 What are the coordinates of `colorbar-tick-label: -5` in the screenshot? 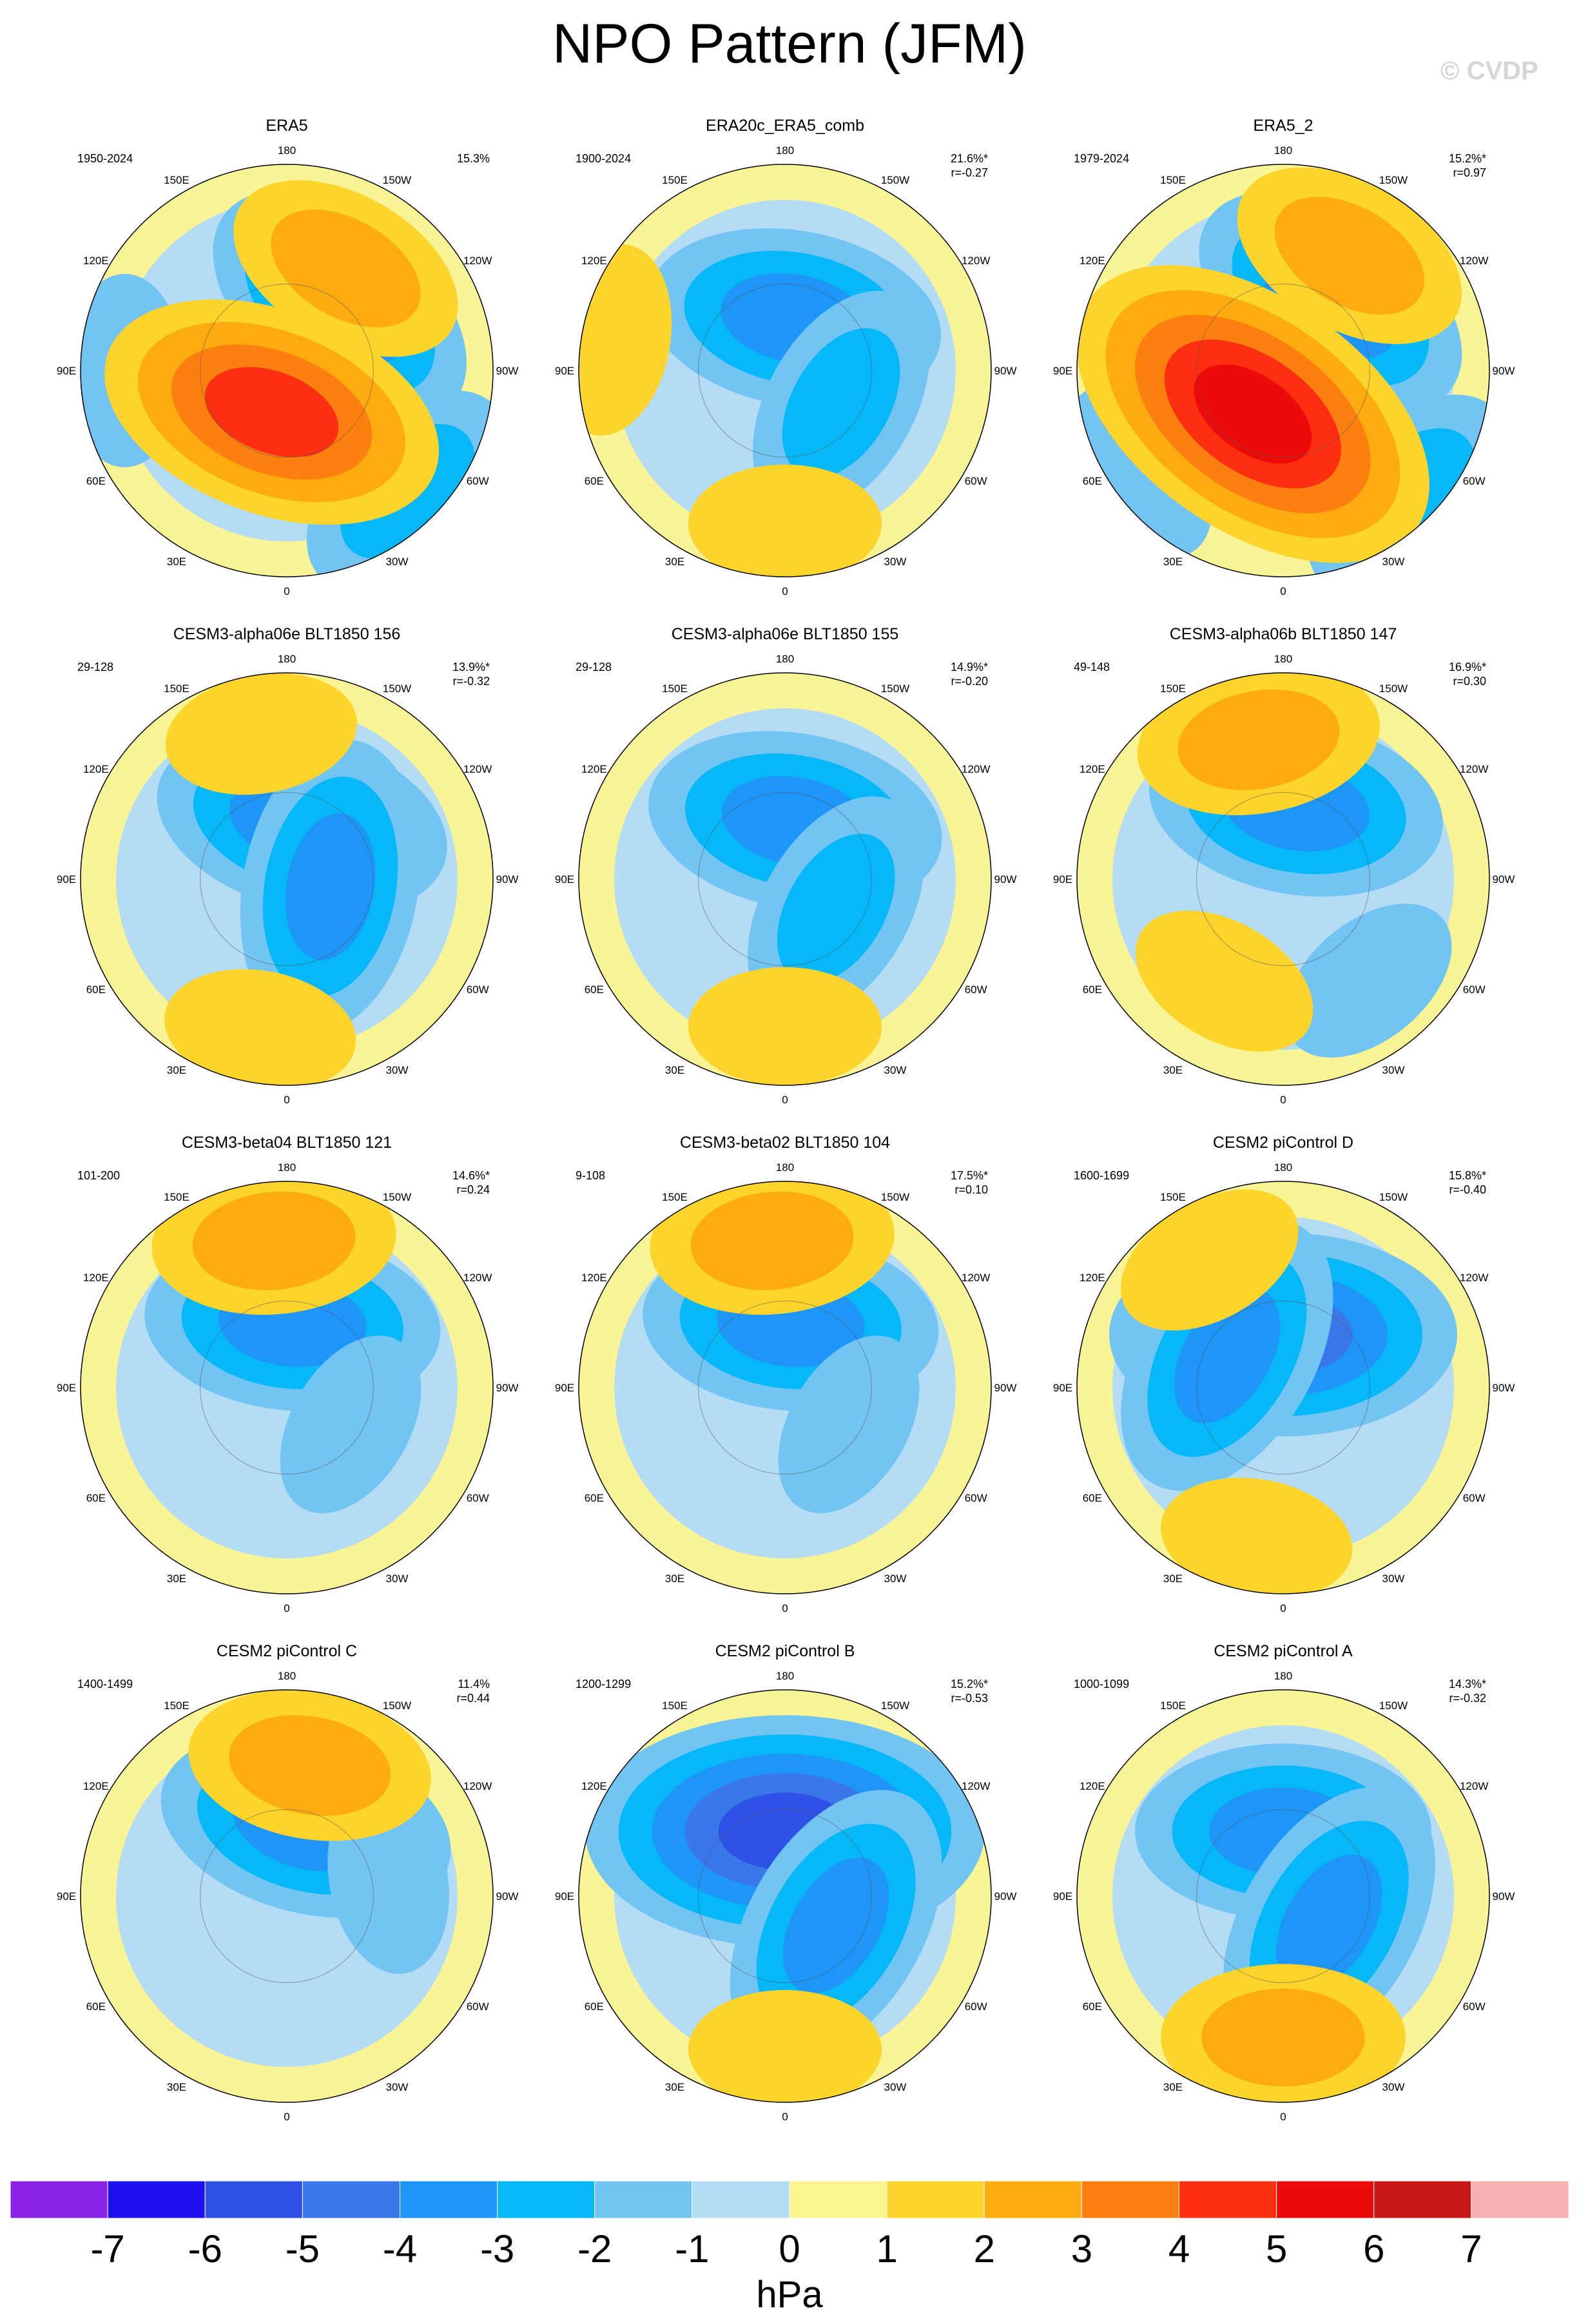 It's located at (303, 2249).